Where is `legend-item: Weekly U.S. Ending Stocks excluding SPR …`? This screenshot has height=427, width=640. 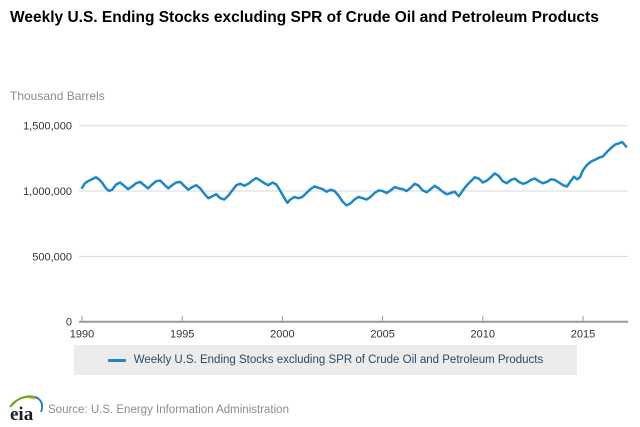
legend-item: Weekly U.S. Ending Stocks excluding SPR … is located at coordinates (325, 360).